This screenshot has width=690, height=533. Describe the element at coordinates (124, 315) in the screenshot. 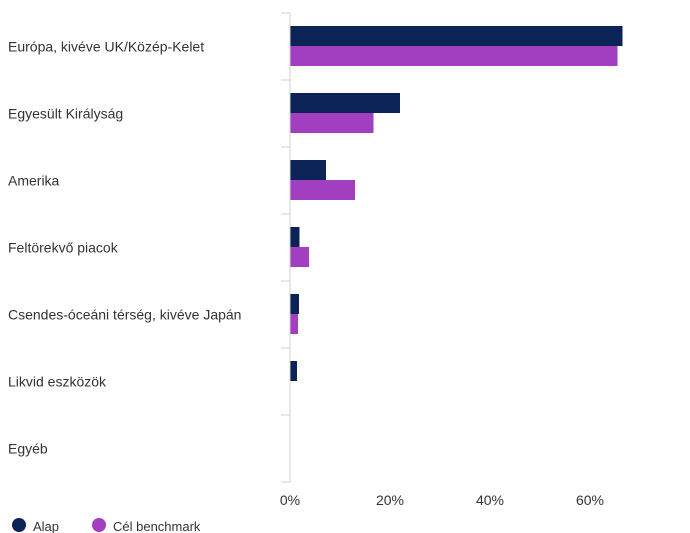

I see `category-label: Csendes-óceáni térség, kivéve Japán` at that location.